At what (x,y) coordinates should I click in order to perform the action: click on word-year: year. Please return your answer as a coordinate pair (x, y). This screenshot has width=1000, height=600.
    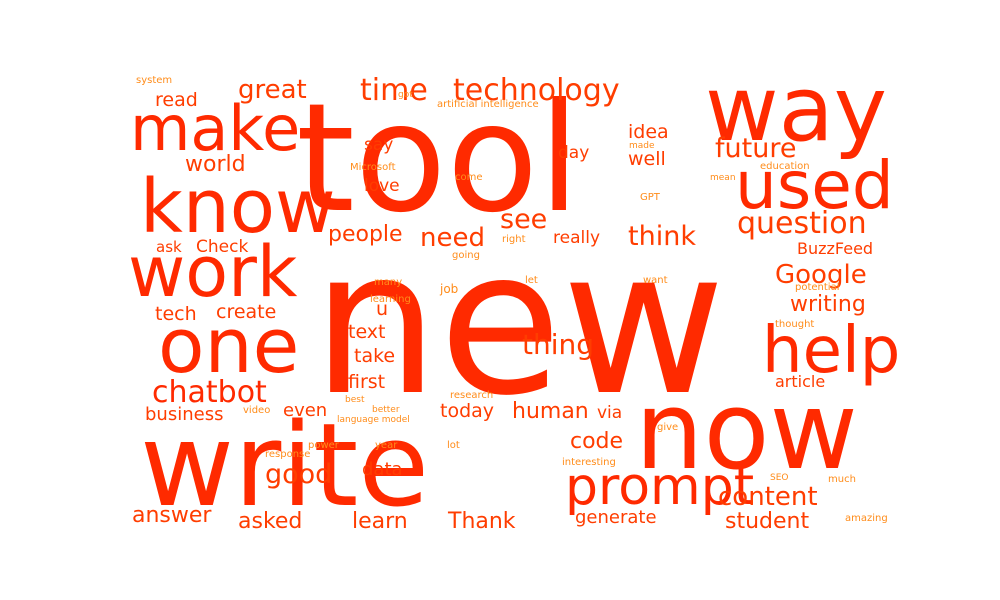
    Looking at the image, I should click on (386, 445).